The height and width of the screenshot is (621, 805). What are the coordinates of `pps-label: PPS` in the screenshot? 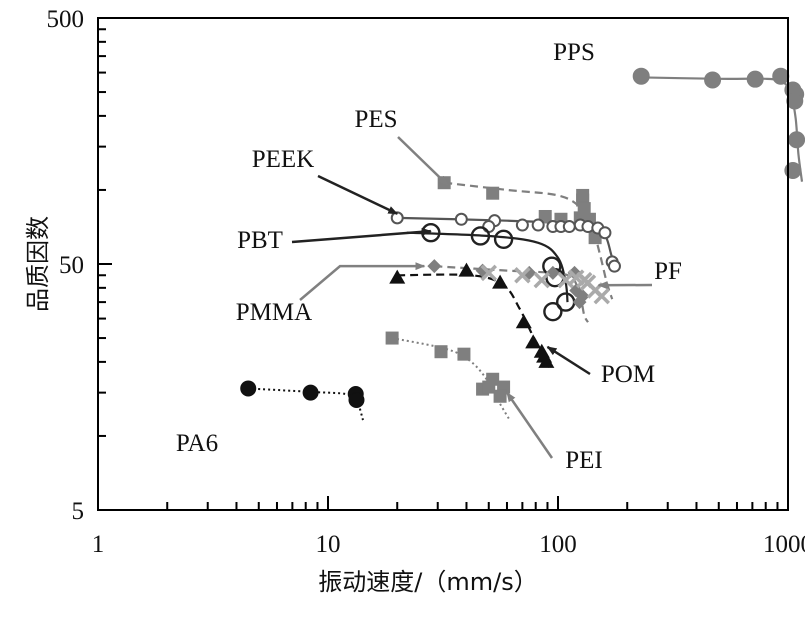 It's located at (574, 52).